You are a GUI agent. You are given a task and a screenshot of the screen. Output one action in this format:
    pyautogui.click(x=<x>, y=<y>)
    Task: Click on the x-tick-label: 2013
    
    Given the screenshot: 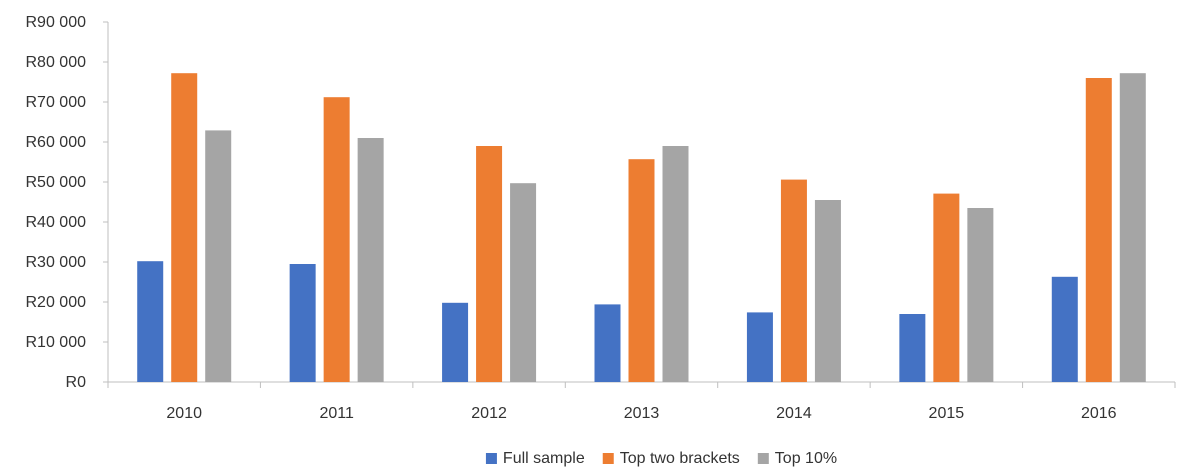 What is the action you would take?
    pyautogui.click(x=642, y=413)
    